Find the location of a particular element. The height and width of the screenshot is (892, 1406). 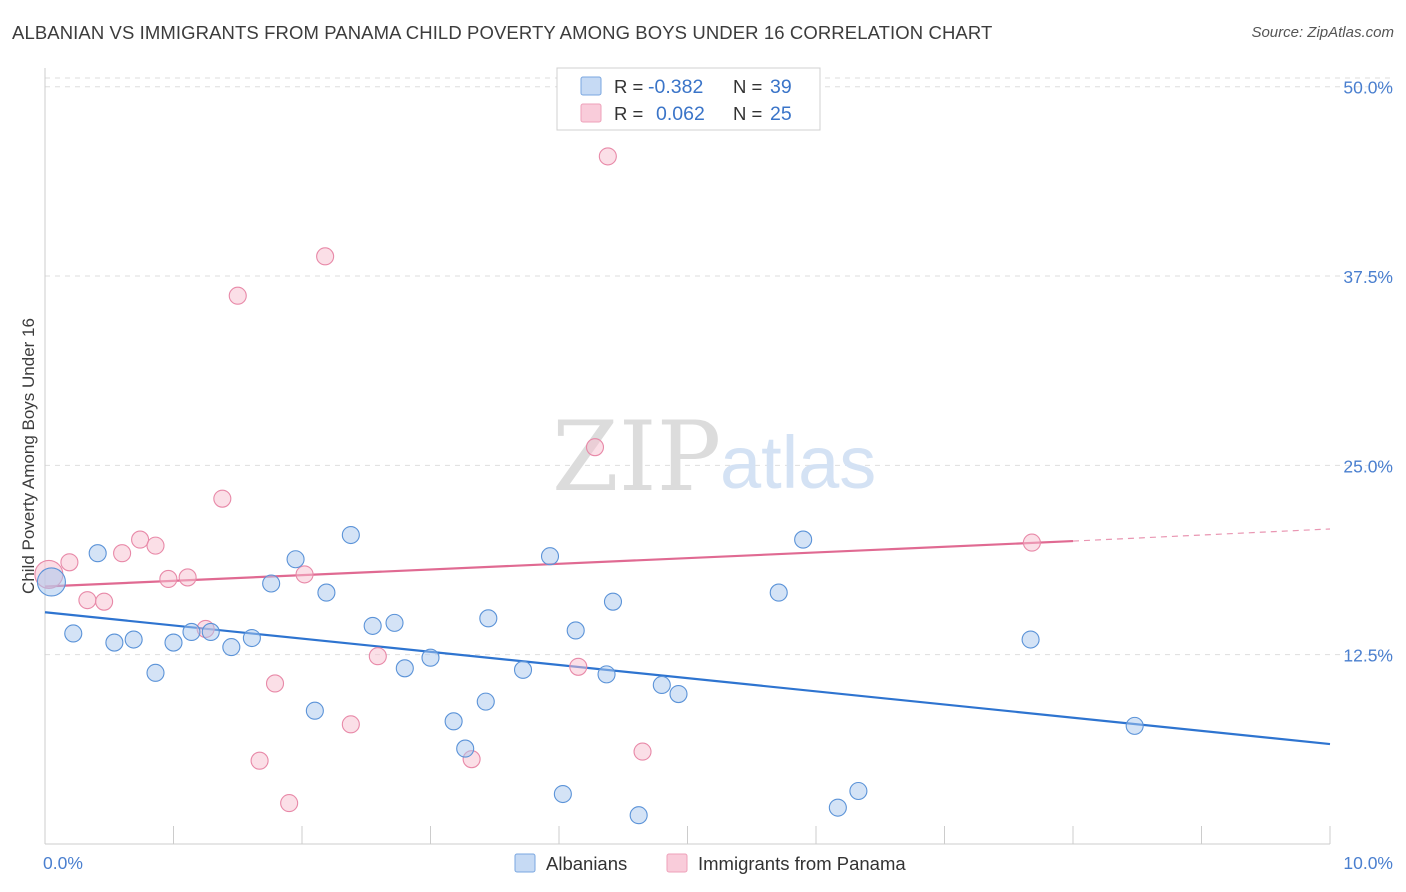

legend-swatch-panama is located at coordinates (677, 863).